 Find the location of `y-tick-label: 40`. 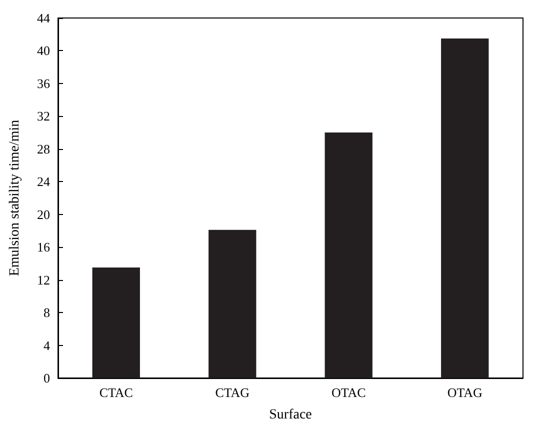

y-tick-label: 40 is located at coordinates (43, 50).